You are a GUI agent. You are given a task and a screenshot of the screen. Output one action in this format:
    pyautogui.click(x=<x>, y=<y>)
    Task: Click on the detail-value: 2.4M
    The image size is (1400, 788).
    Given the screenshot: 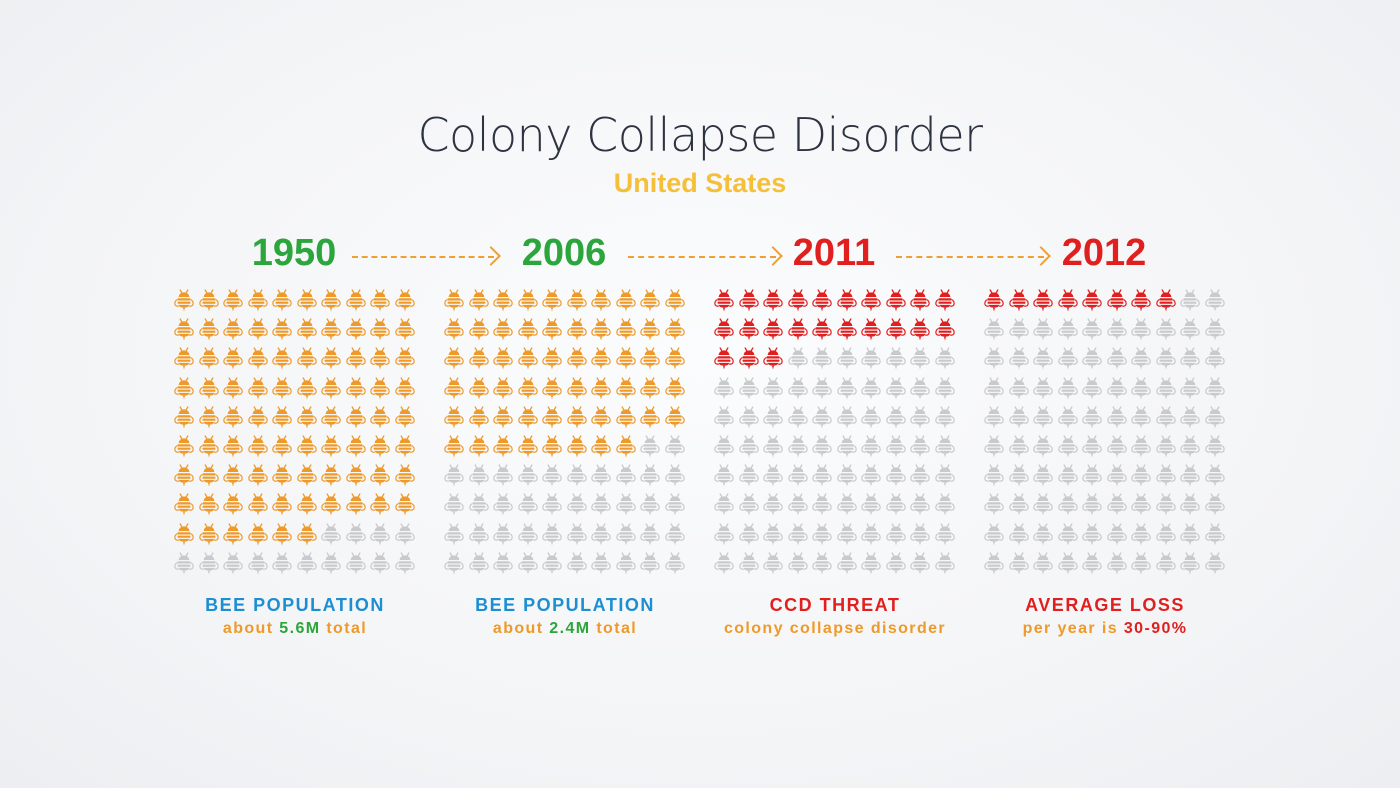 What is the action you would take?
    pyautogui.click(x=570, y=628)
    